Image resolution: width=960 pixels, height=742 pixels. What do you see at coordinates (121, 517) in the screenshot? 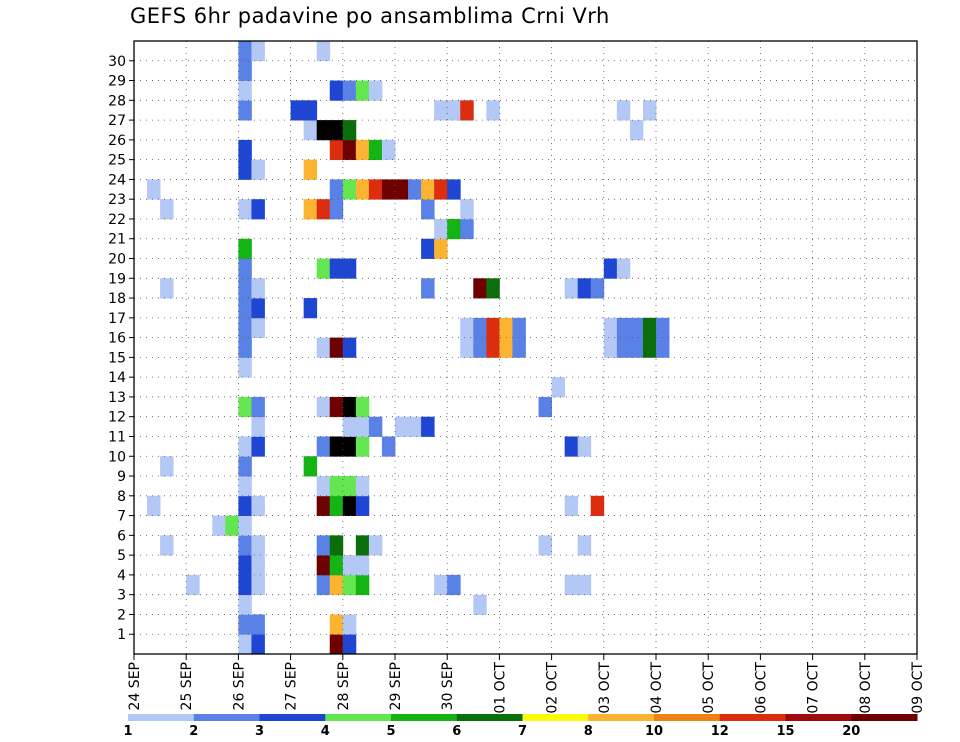
I see `y-tick-label: 7` at bounding box center [121, 517].